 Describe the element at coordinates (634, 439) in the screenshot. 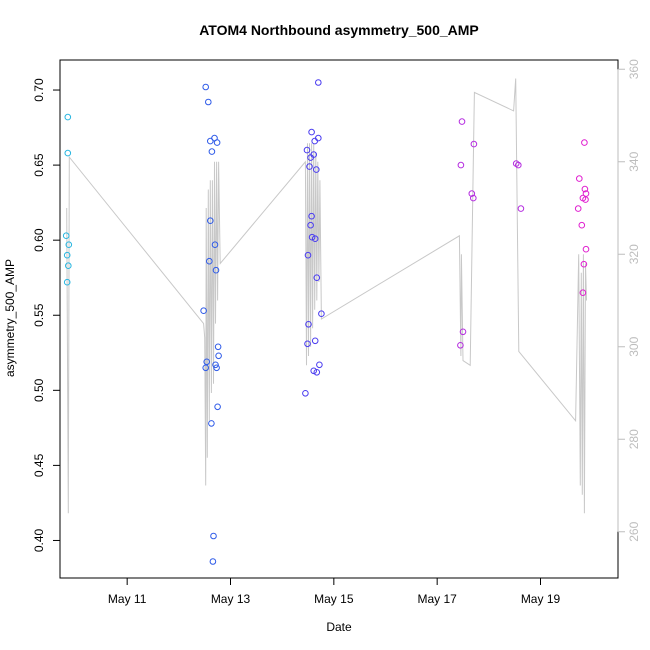

I see `y-right-tick-label: 280` at that location.